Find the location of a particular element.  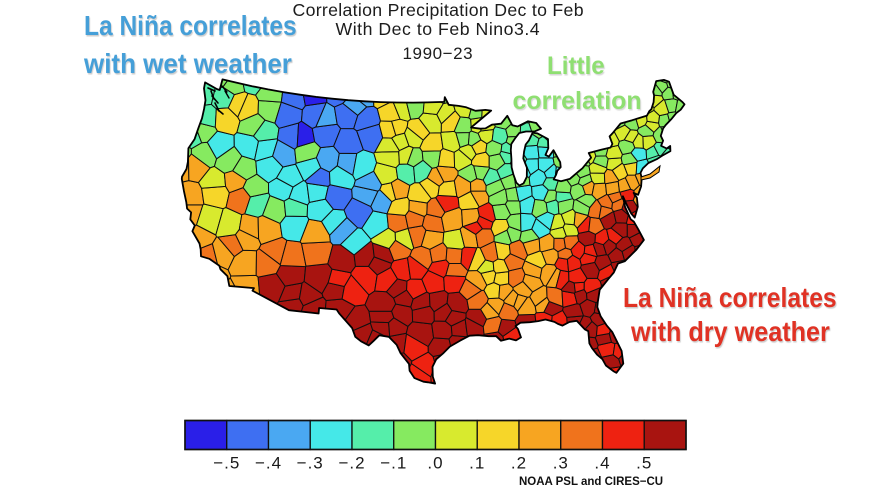

svg-text: .1 is located at coordinates (477, 463).